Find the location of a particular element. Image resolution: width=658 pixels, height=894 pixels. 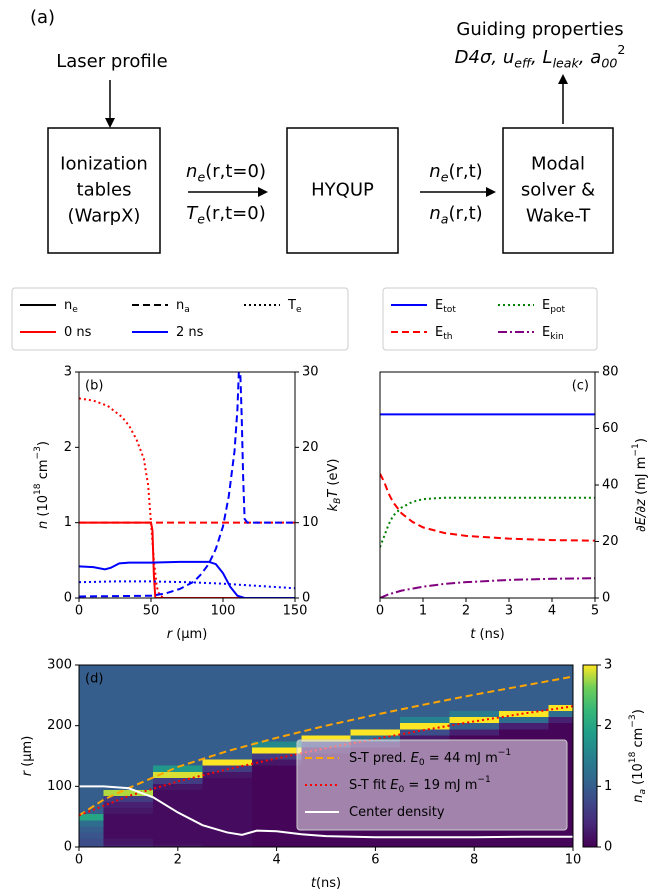

text-segment: k is located at coordinates (333, 507).